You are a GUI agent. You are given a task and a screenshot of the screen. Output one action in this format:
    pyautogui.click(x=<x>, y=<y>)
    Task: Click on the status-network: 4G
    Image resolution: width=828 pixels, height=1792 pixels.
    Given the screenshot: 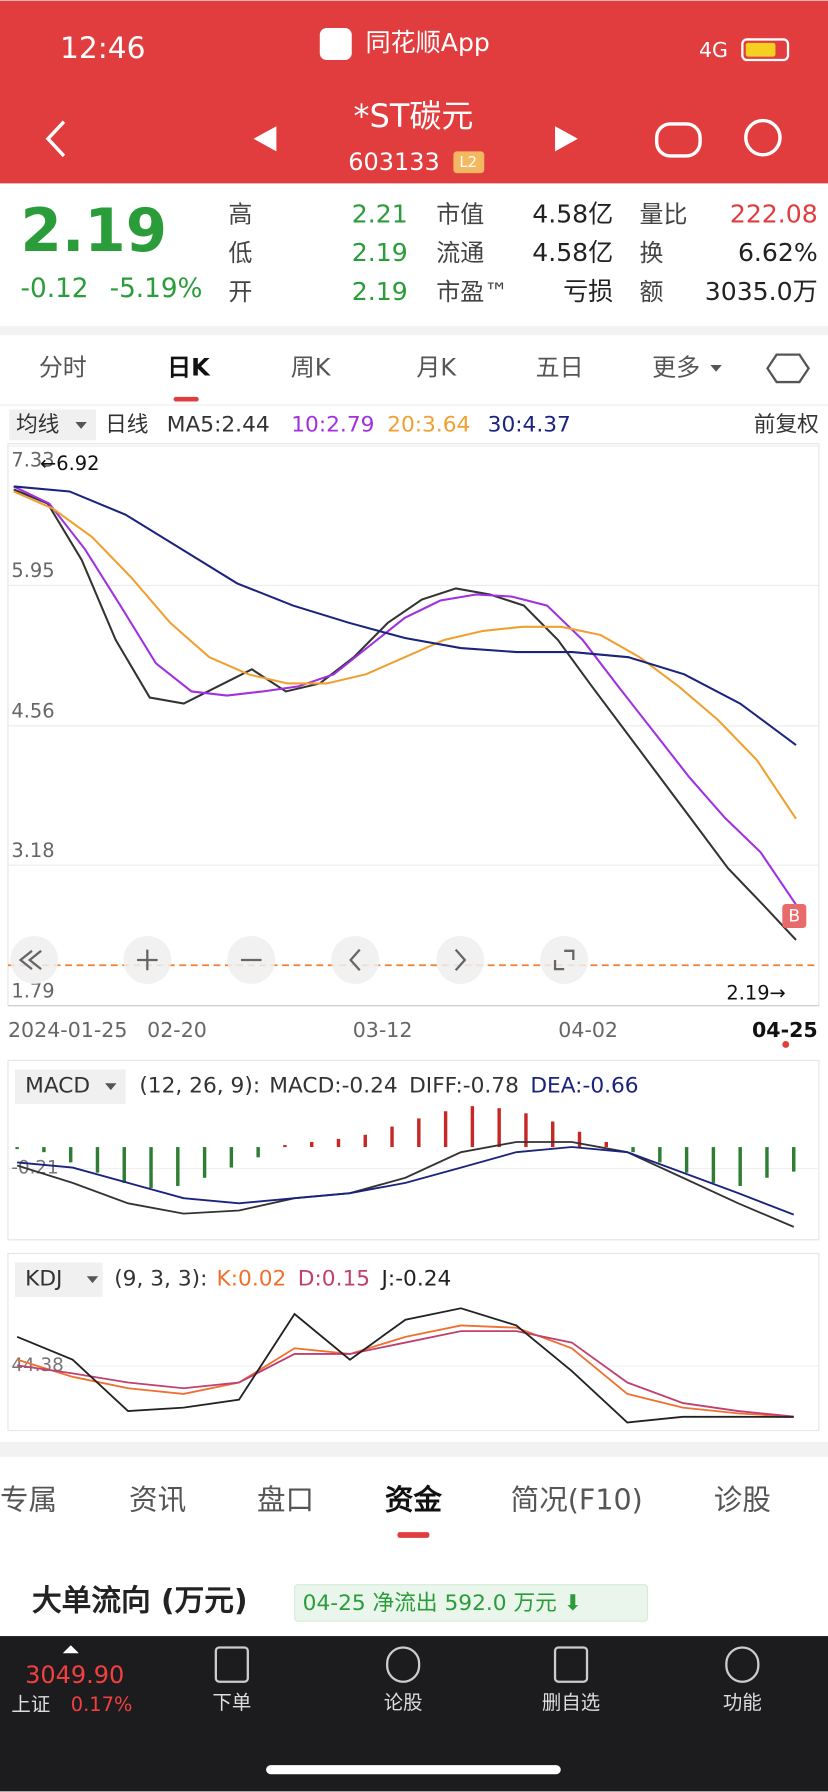 What is the action you would take?
    pyautogui.click(x=713, y=50)
    